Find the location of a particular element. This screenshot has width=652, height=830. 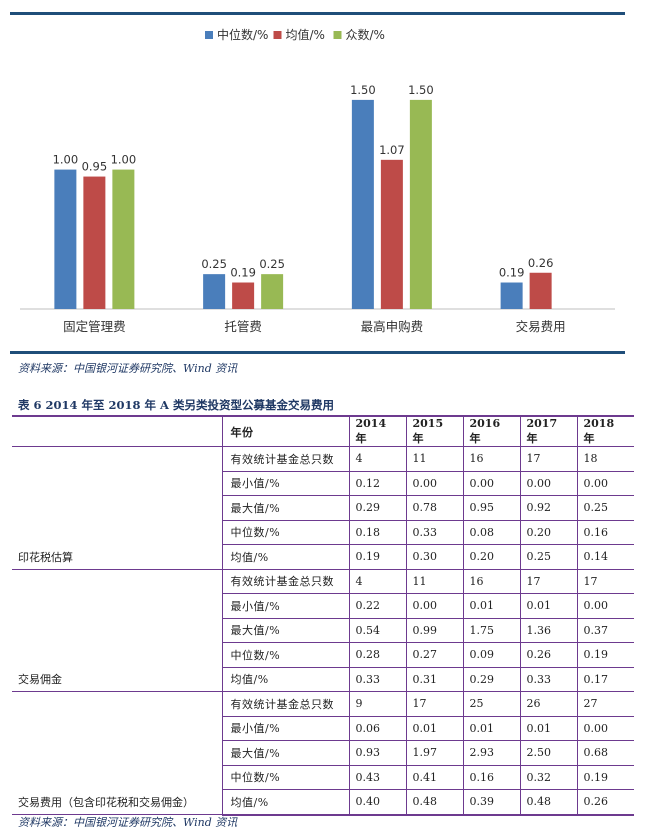

table-row: 均值/% 0.19 0.30 0.20 0.25 0.14 is located at coordinates (323, 557).